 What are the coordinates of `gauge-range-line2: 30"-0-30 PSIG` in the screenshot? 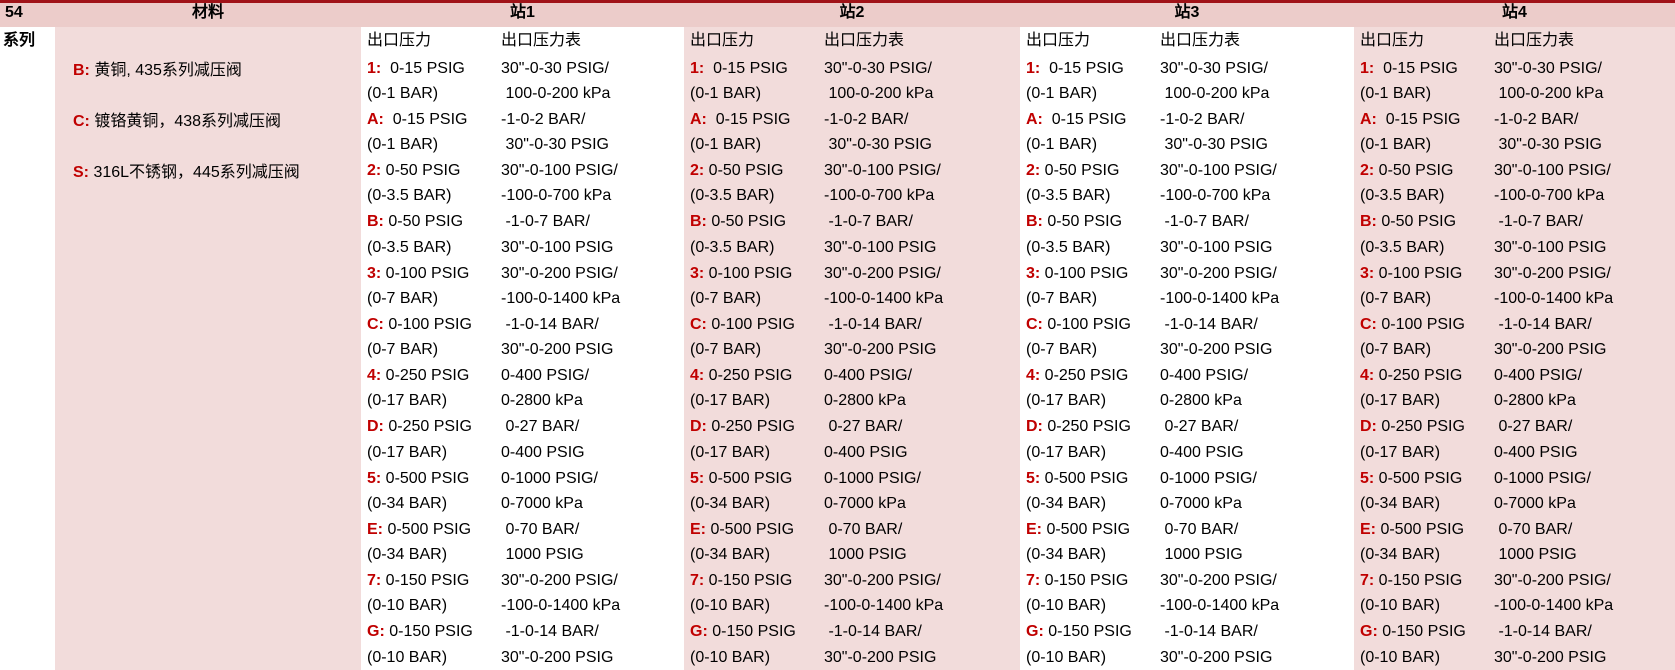 It's located at (555, 145).